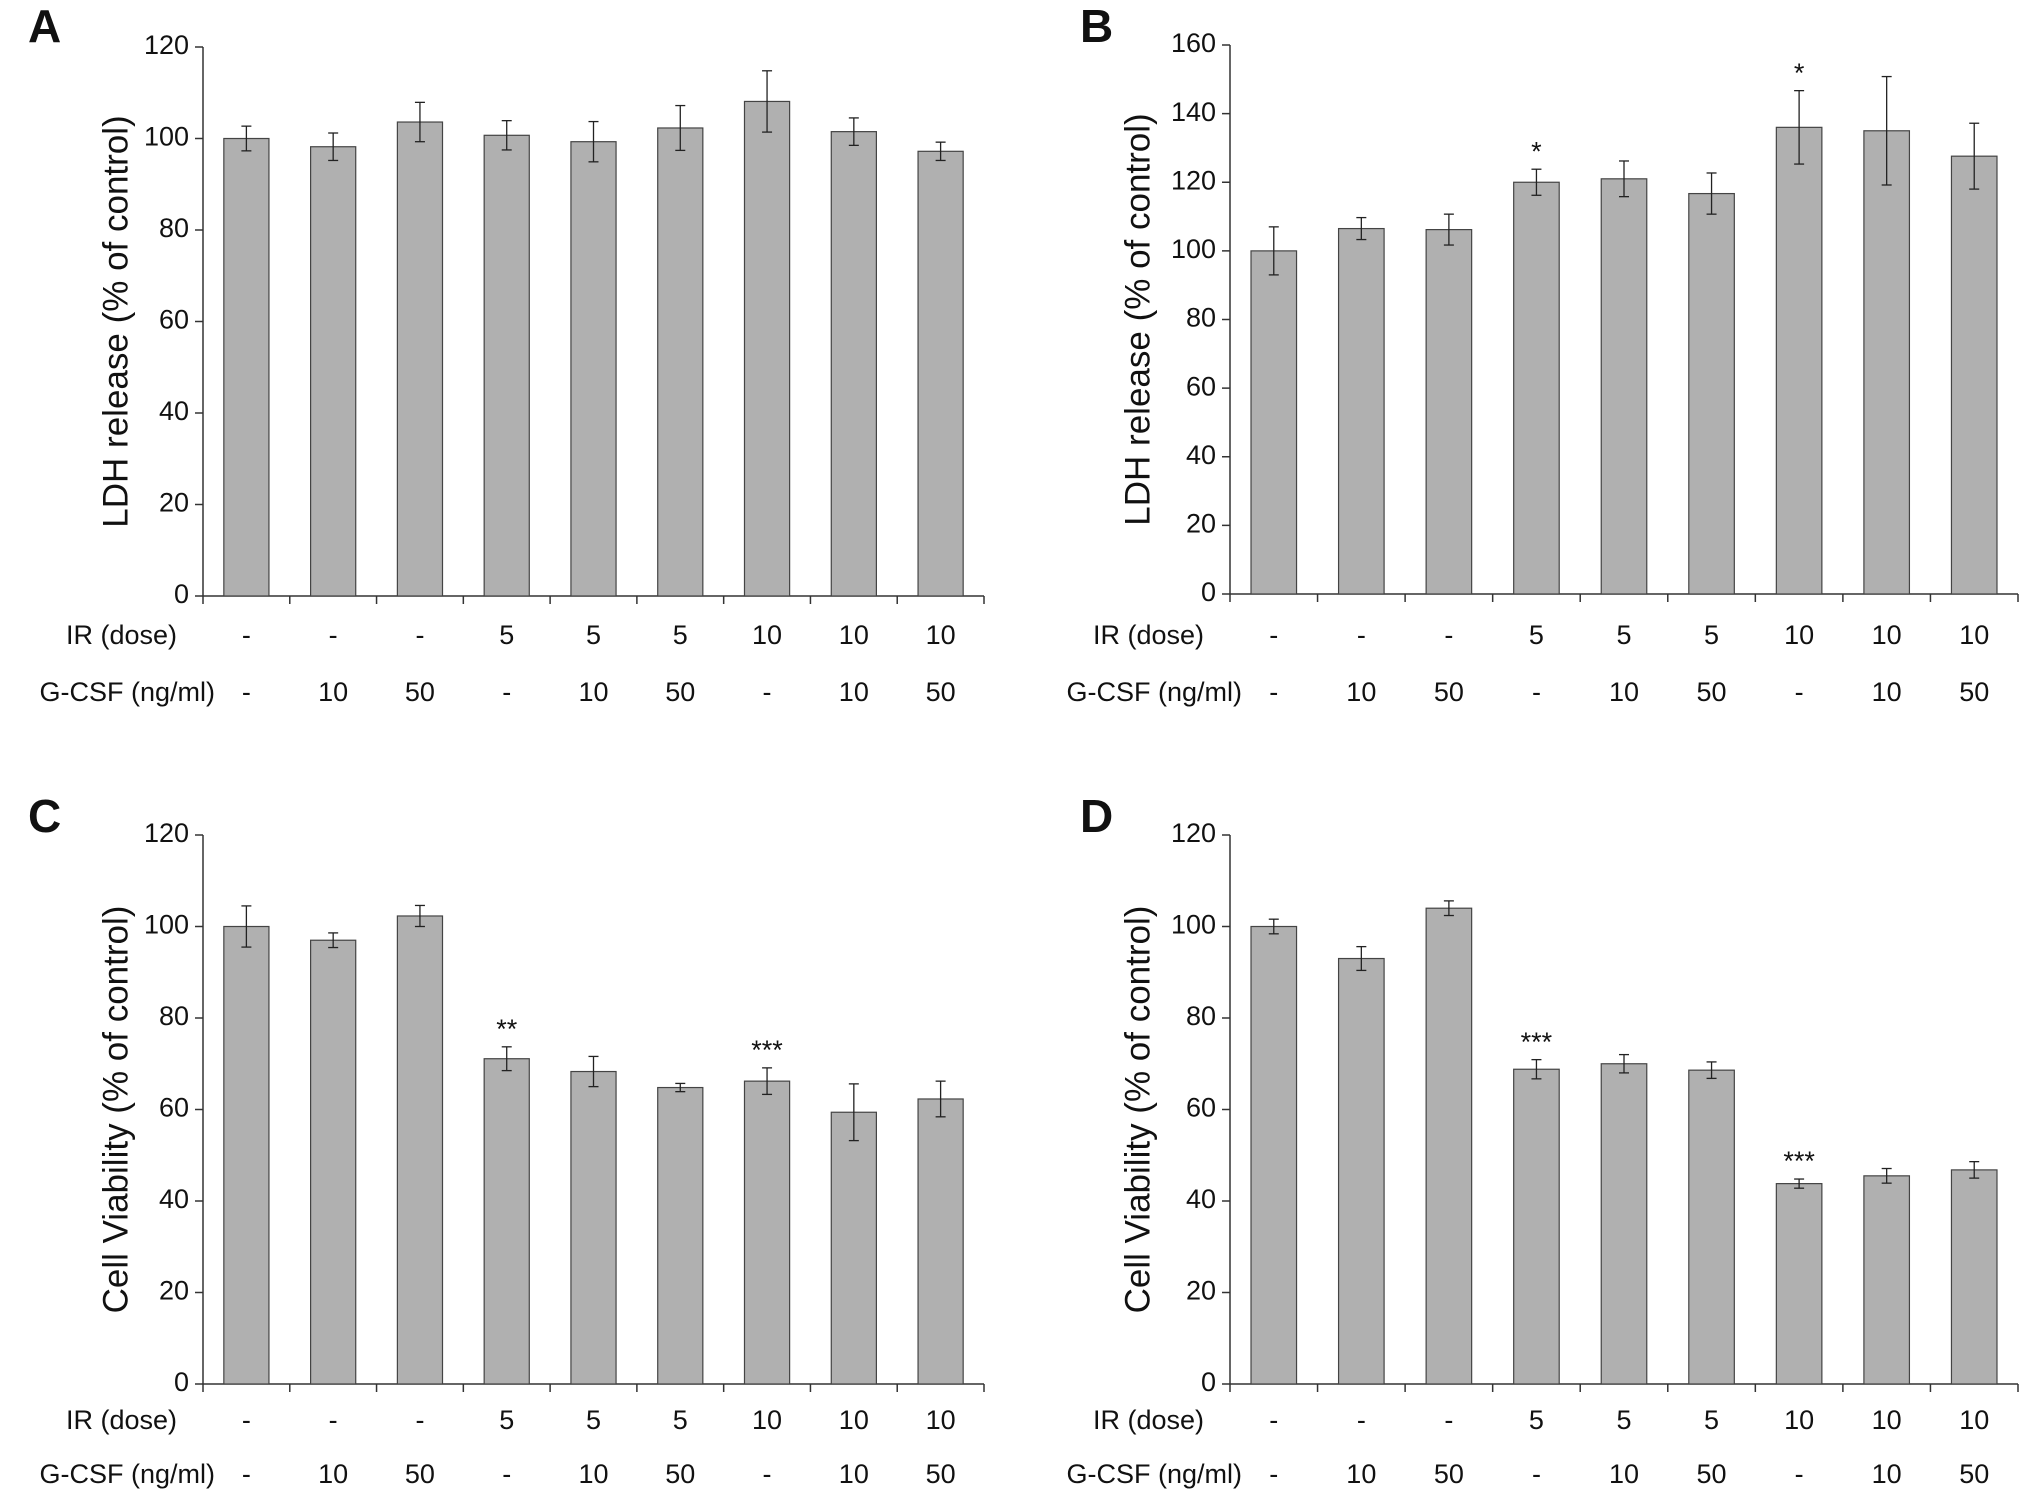 This screenshot has width=2031, height=1512. I want to click on panel-label: C, so click(44, 816).